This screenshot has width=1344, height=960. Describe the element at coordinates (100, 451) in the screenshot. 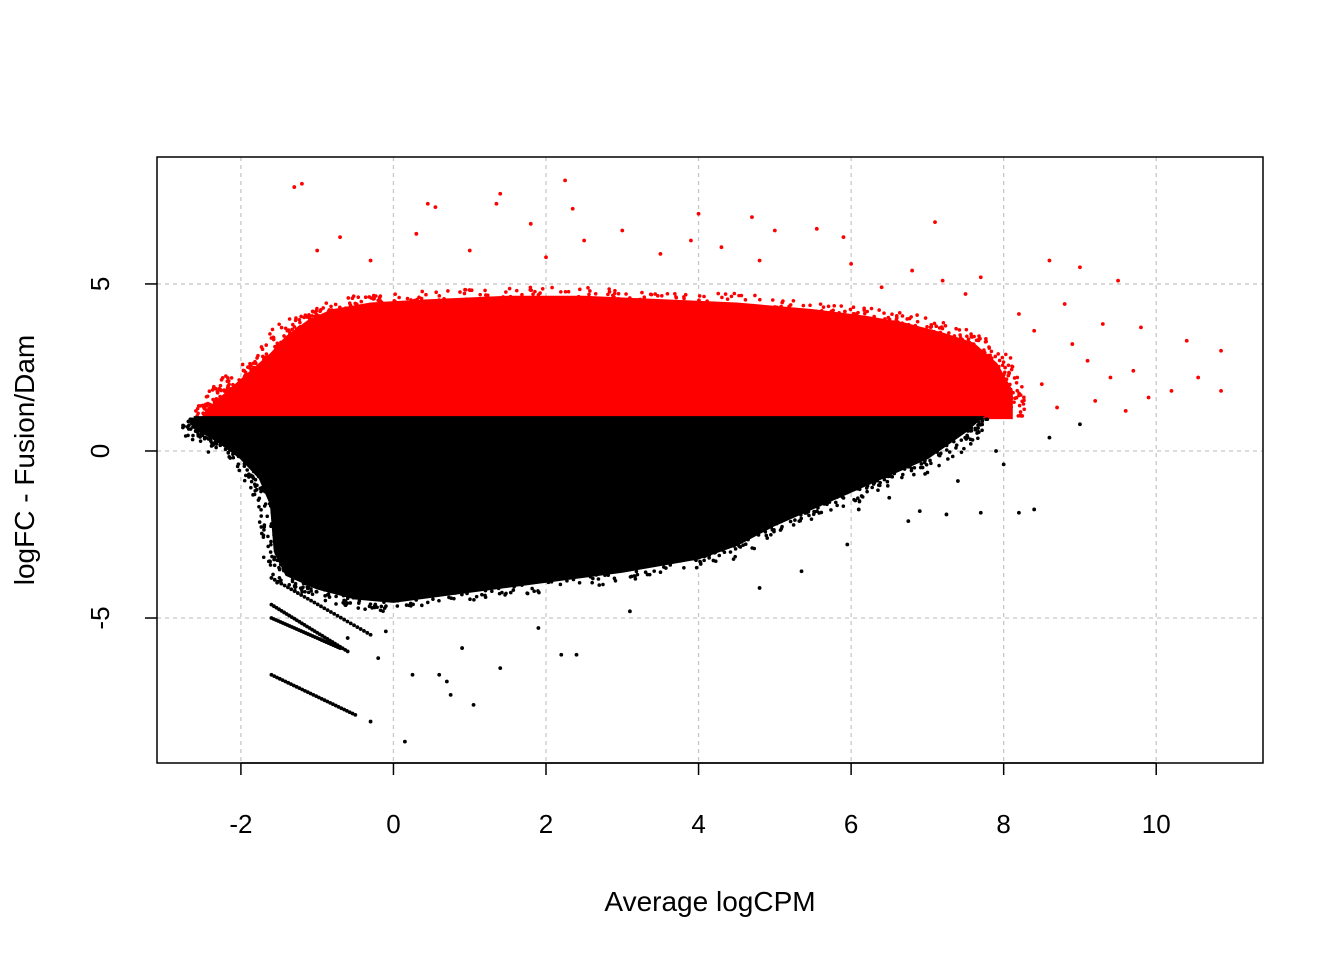

I see `y-tick-label: 0` at that location.